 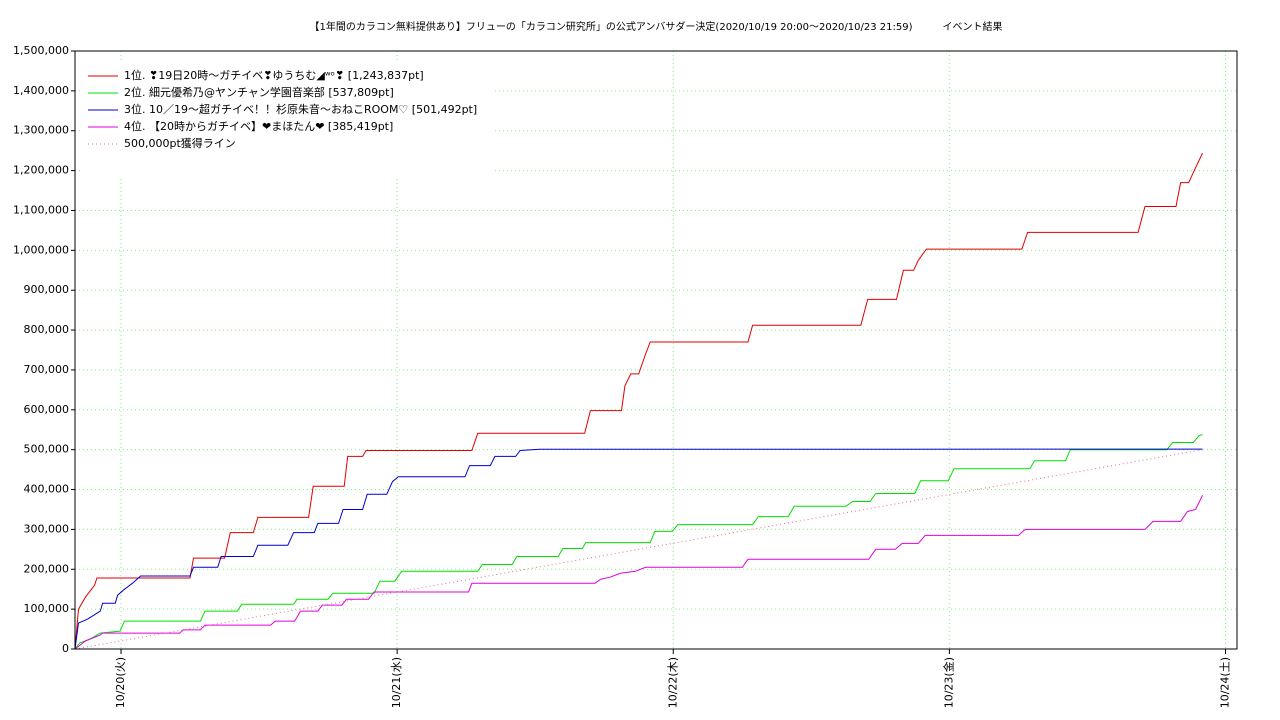 What do you see at coordinates (47, 608) in the screenshot?
I see `y-tick-label: 100,000` at bounding box center [47, 608].